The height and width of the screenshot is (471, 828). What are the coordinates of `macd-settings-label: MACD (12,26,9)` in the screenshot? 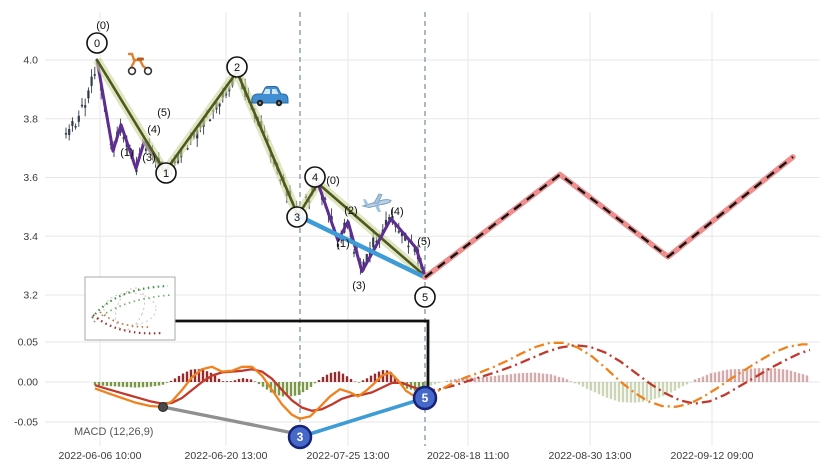 It's located at (114, 432).